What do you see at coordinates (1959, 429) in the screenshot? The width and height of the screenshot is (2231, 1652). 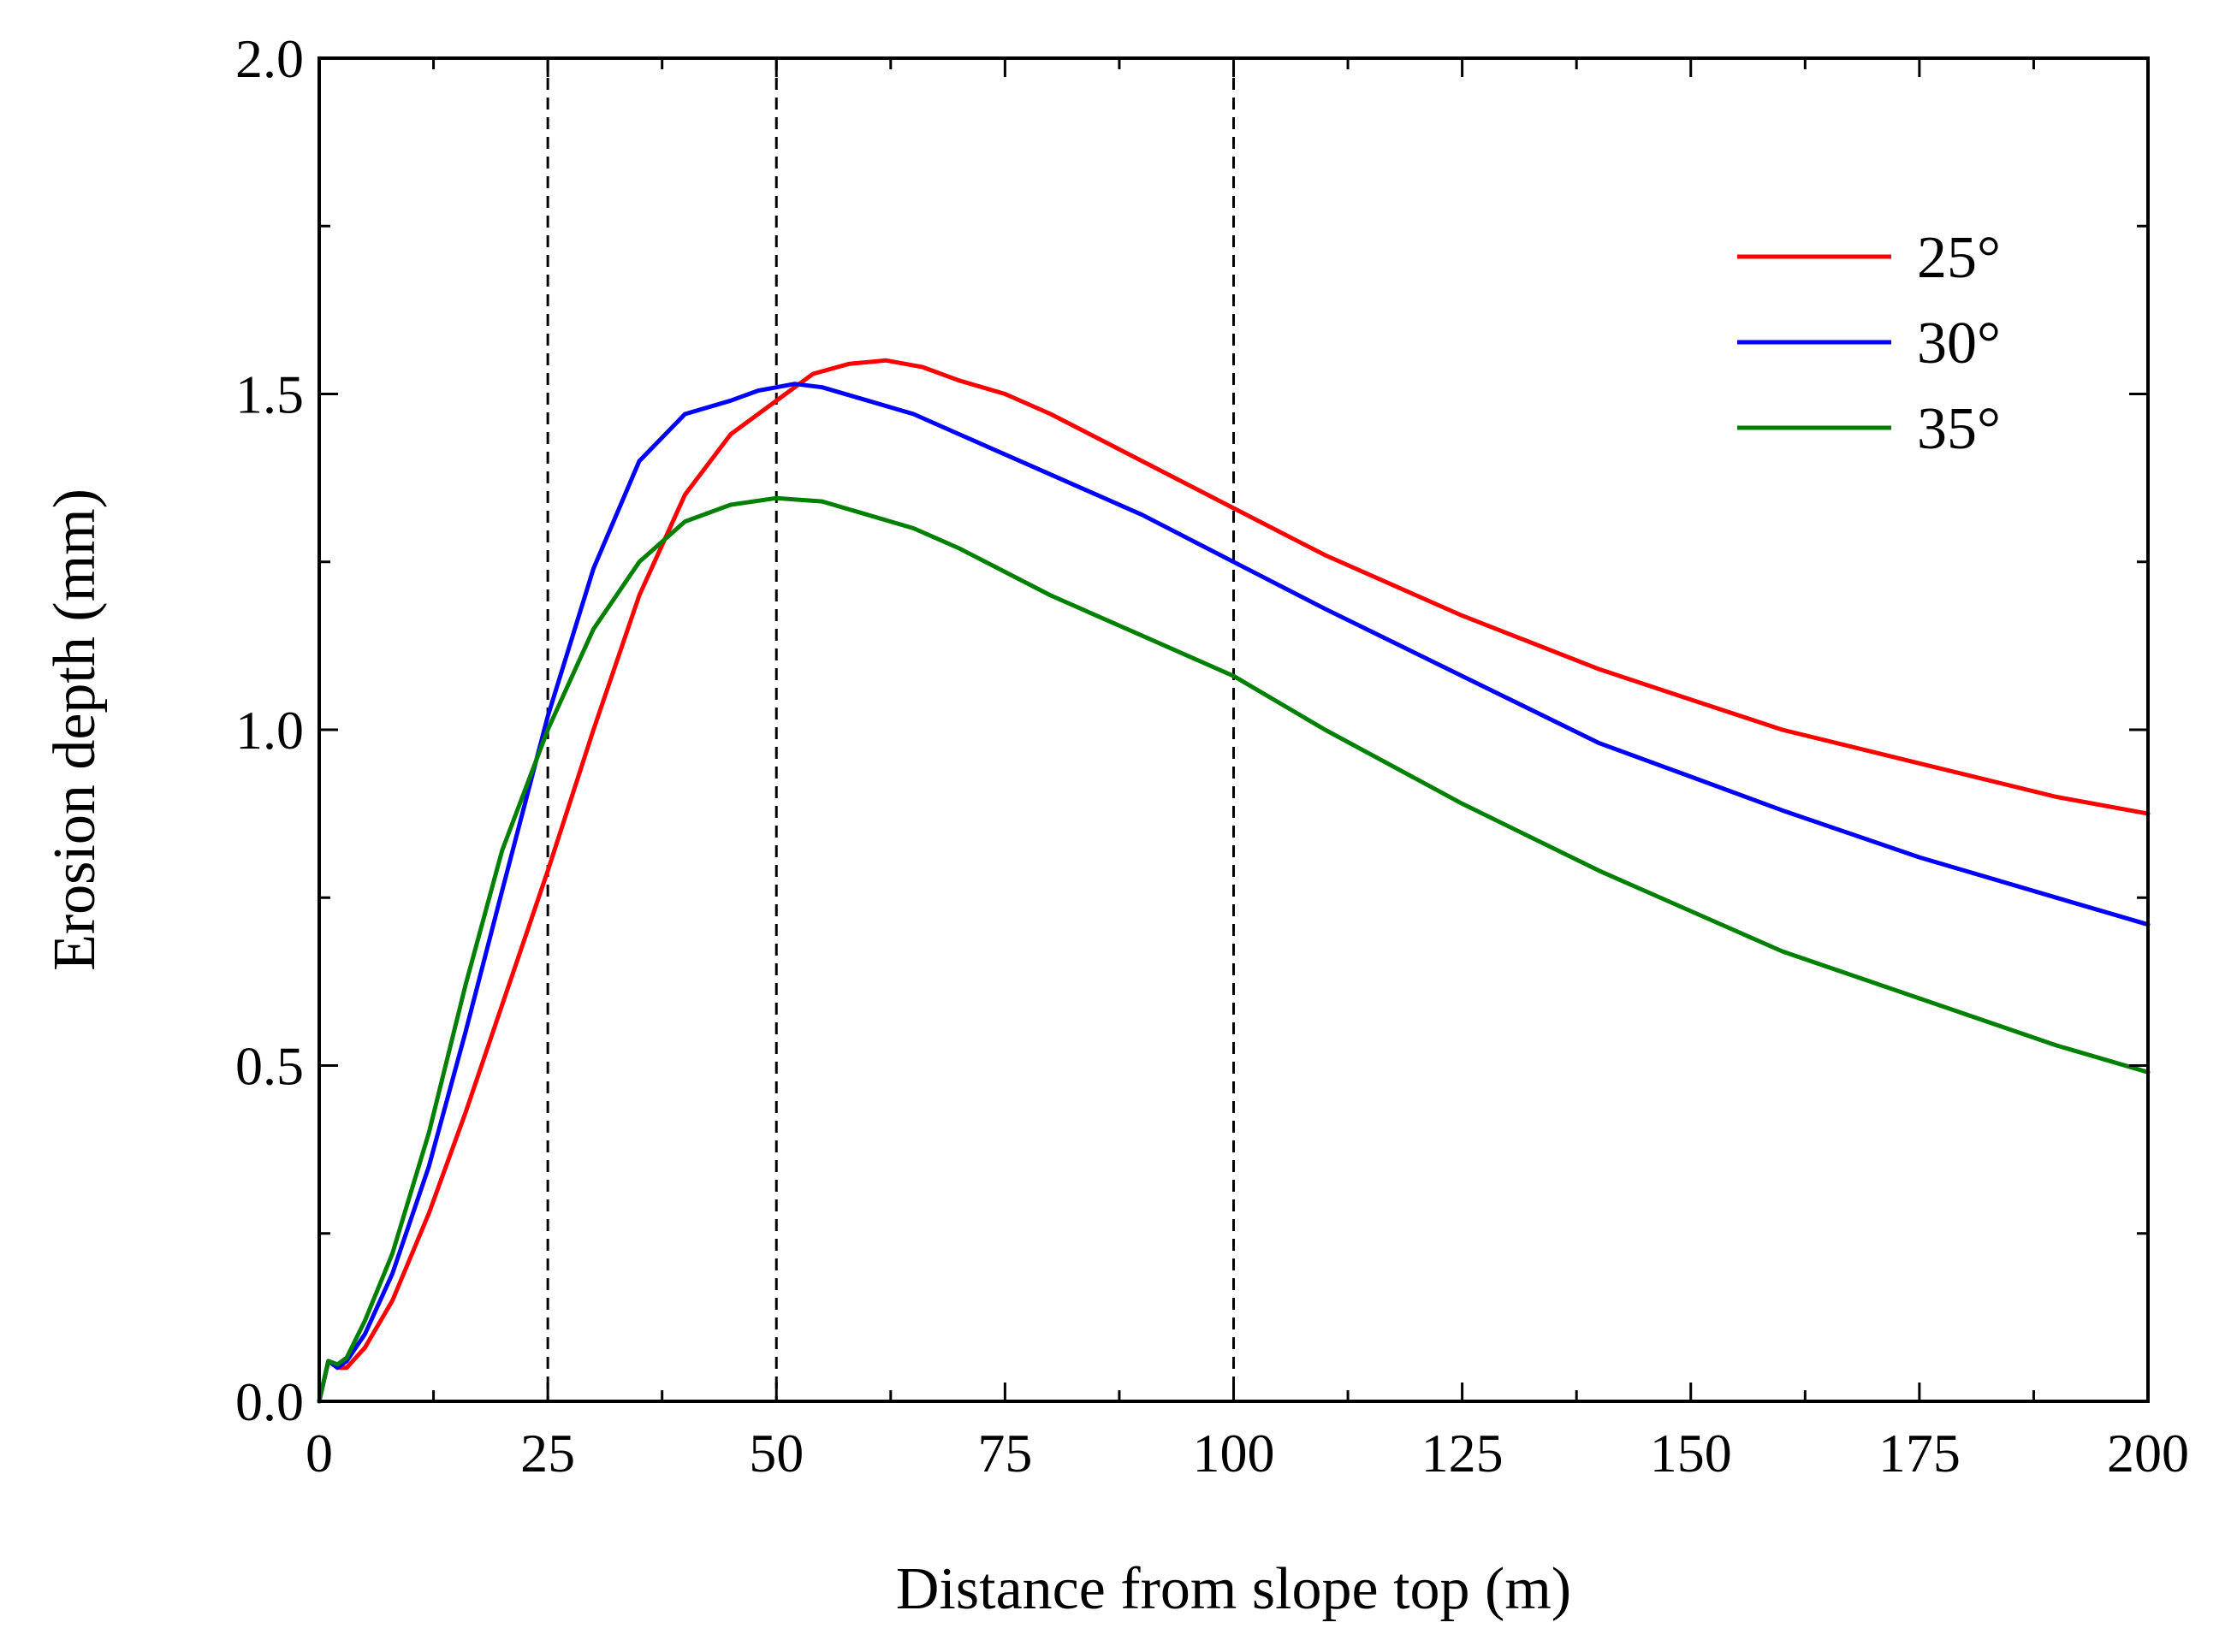 I see `legend-label-3: 35°` at bounding box center [1959, 429].